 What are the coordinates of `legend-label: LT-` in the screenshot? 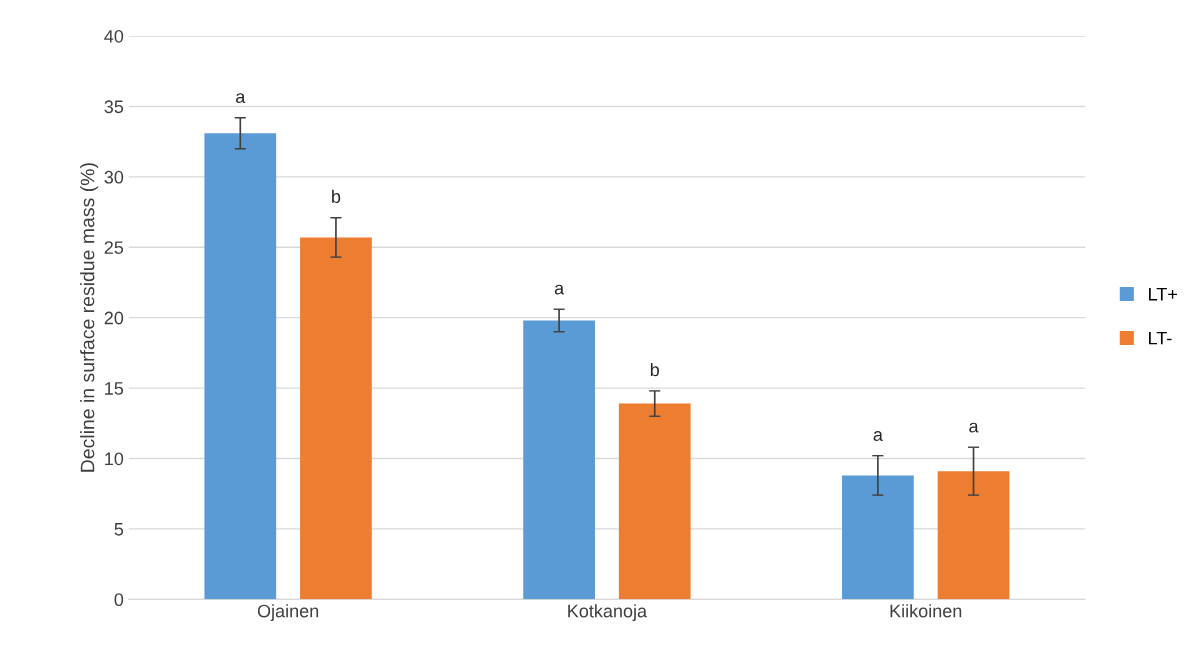 It's located at (1160, 338).